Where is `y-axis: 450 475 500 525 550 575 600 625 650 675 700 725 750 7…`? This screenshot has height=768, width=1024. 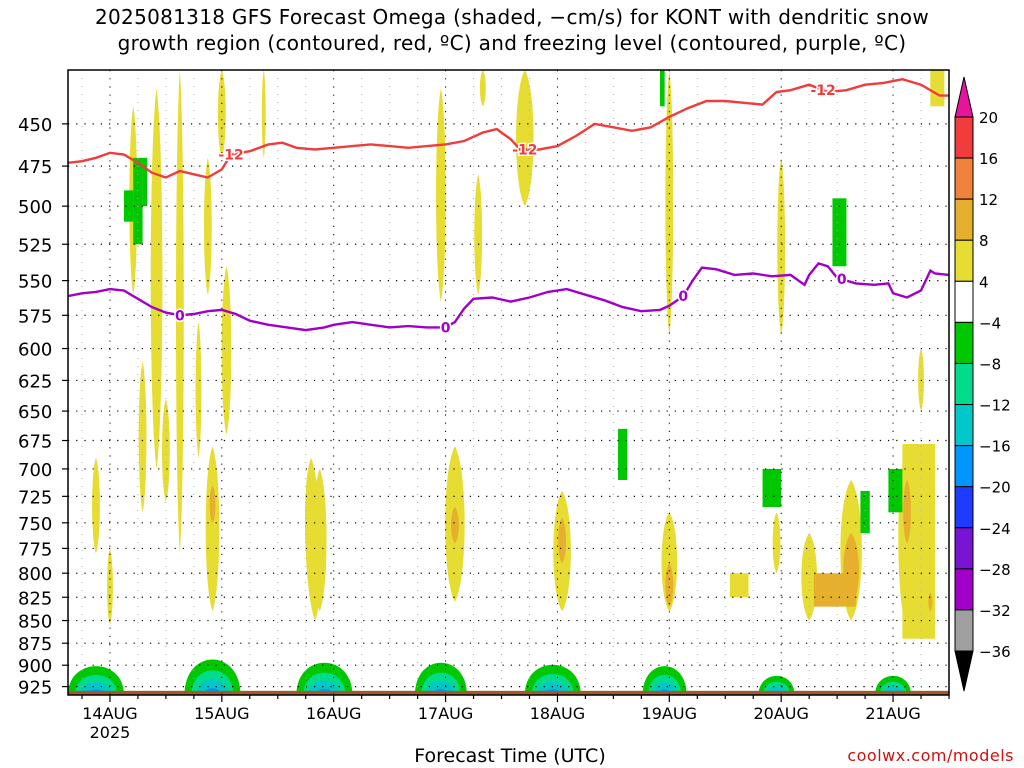 y-axis: 450 475 500 525 550 575 600 625 650 675 700 725 750 7… is located at coordinates (43, 407).